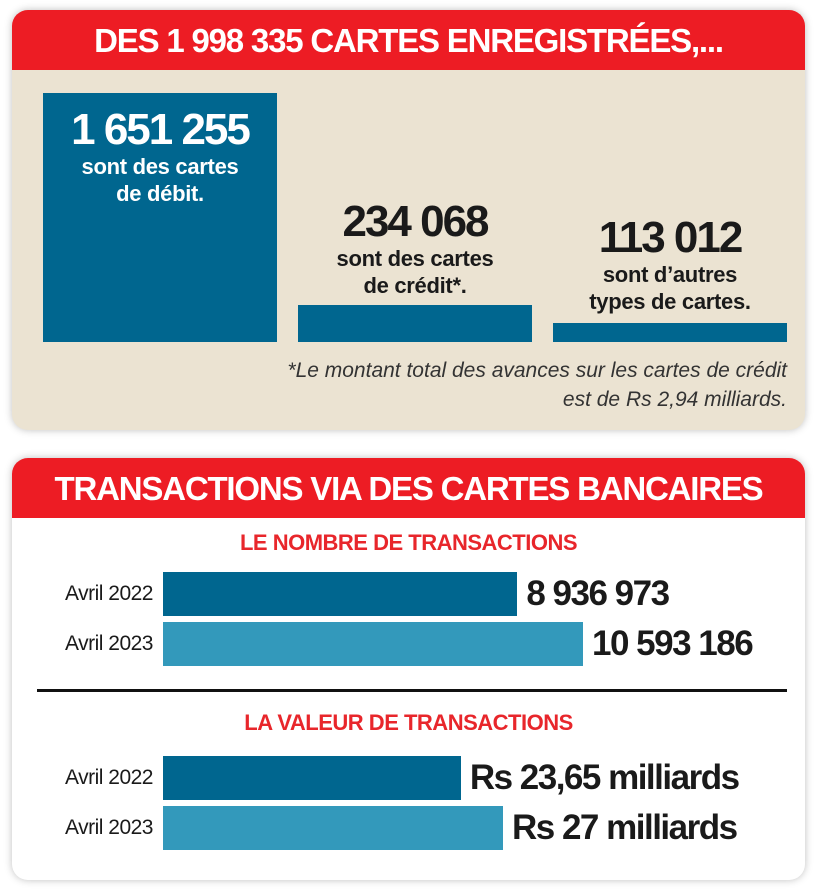 This screenshot has width=827, height=895. I want to click on value-label: 234 068, so click(415, 221).